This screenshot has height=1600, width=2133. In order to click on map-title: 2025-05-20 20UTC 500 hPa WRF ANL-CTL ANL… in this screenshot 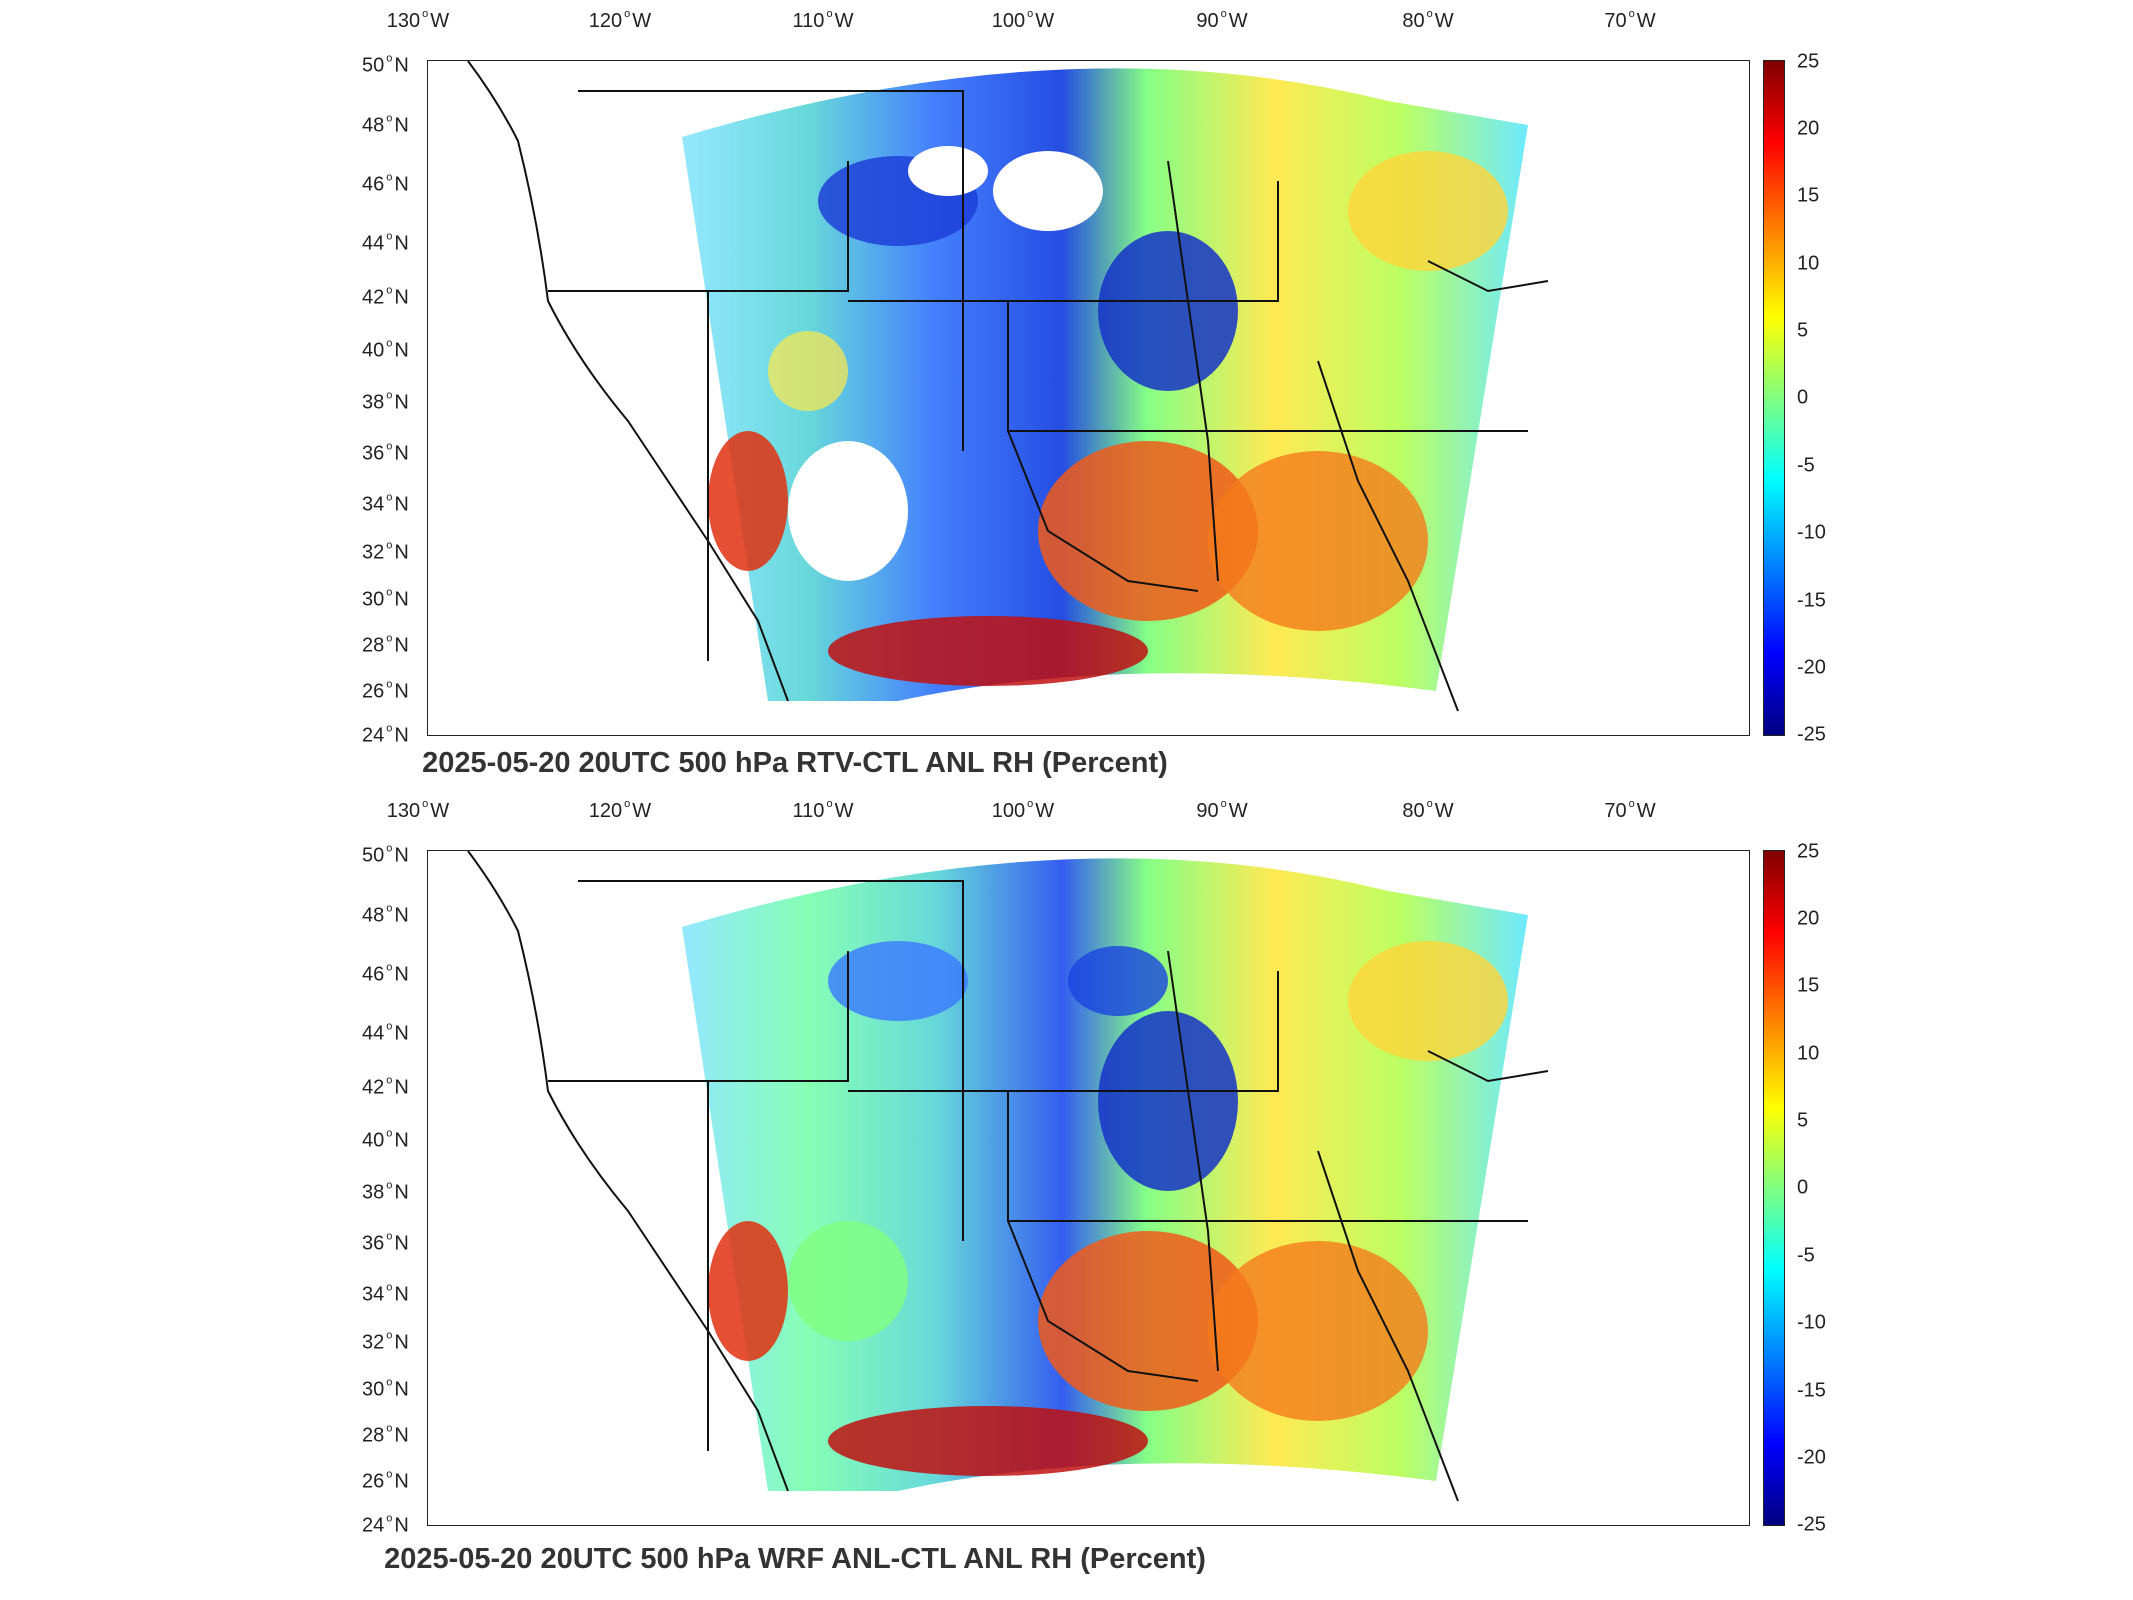, I will do `click(795, 1559)`.